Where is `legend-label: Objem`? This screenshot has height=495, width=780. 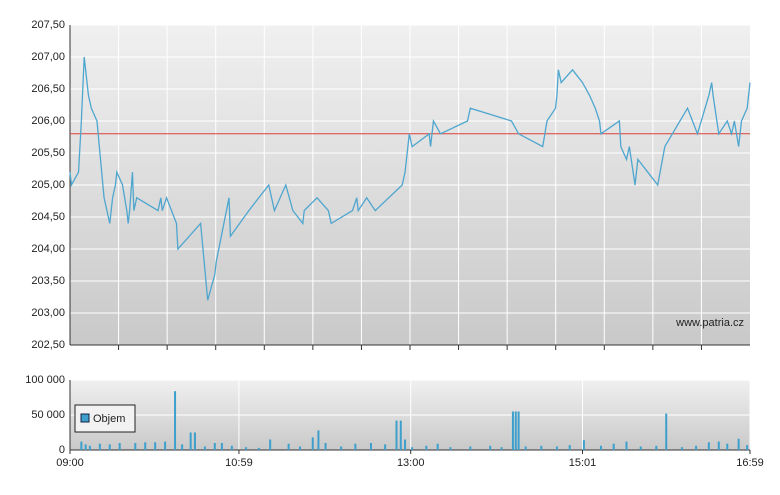 legend-label: Objem is located at coordinates (109, 419).